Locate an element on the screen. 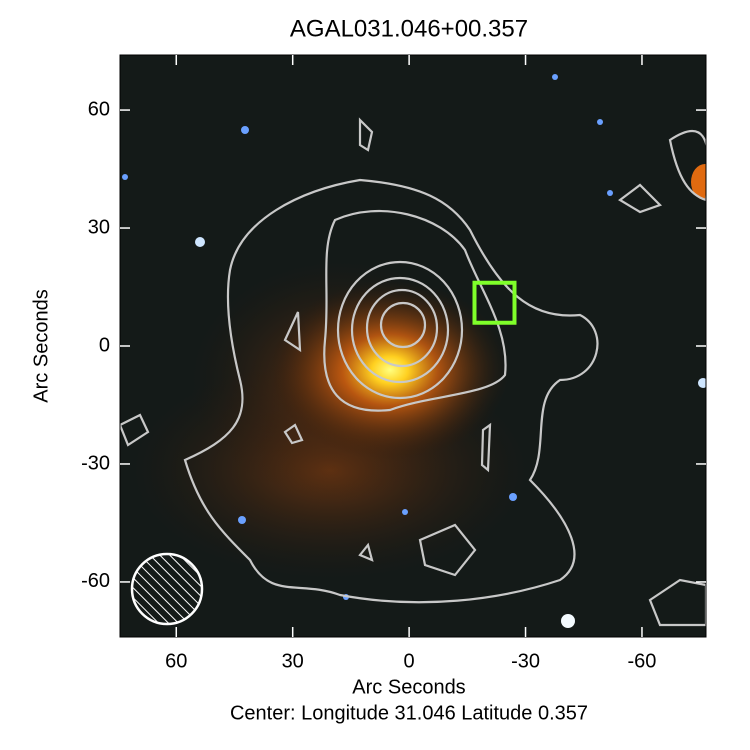 Image resolution: width=750 pixels, height=750 pixels. marker-box is located at coordinates (494, 302).